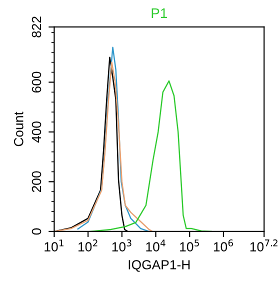  What do you see at coordinates (37, 181) in the screenshot?
I see `y-tick-label: 200` at bounding box center [37, 181].